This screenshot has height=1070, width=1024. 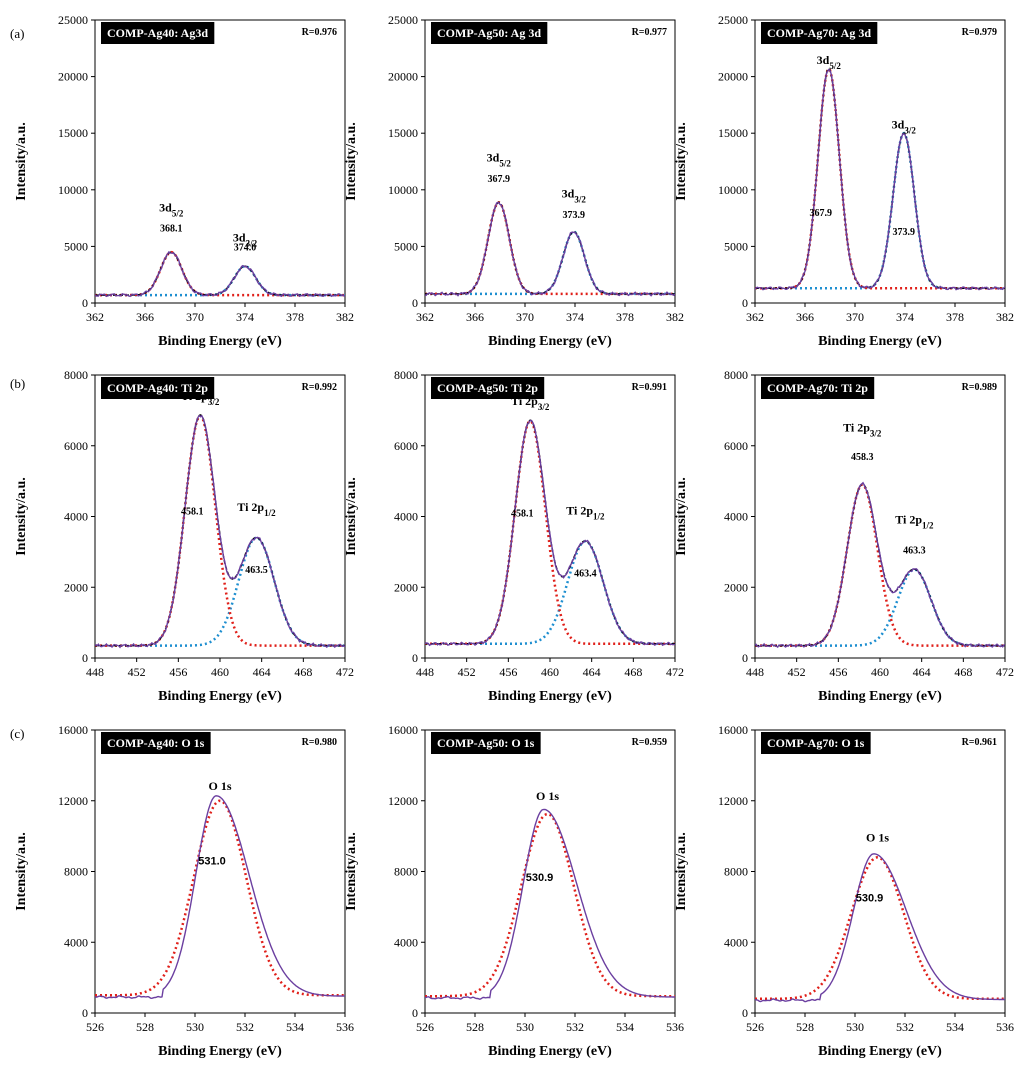 What do you see at coordinates (585, 574) in the screenshot?
I see `peak-position-label: 463.4` at bounding box center [585, 574].